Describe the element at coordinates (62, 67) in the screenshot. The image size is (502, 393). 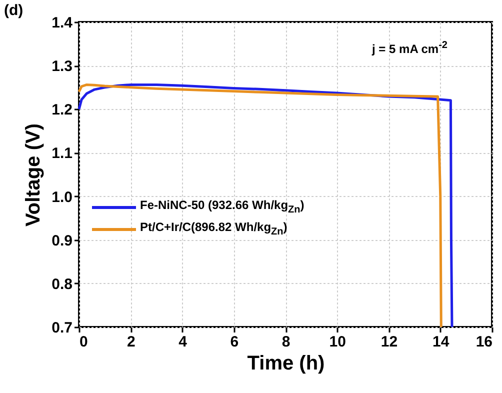
I see `y-tick-label: 1.3` at that location.